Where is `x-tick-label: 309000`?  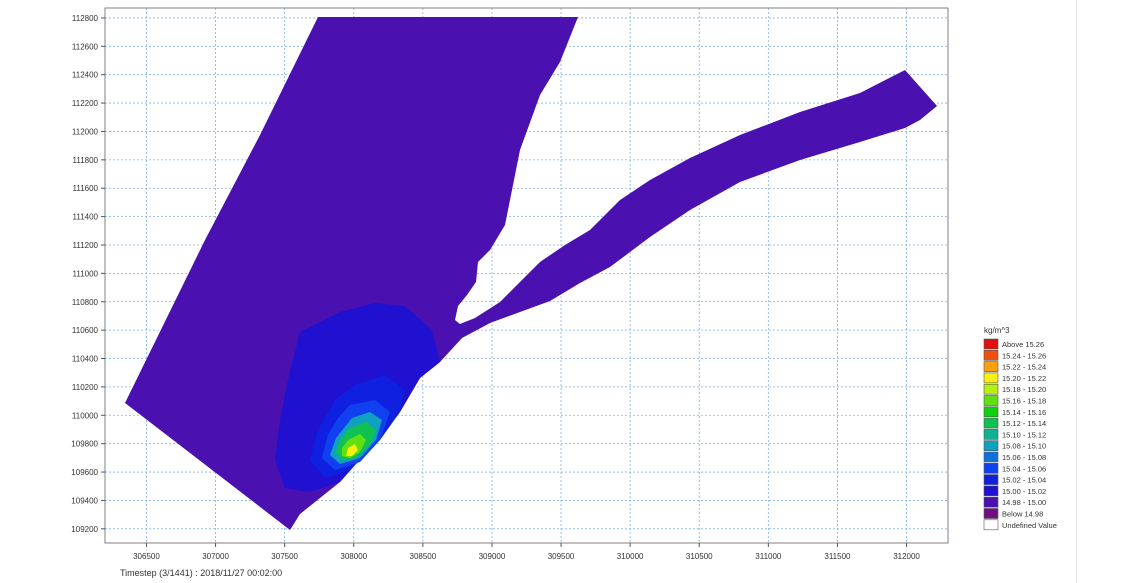 x-tick-label: 309000 is located at coordinates (492, 556).